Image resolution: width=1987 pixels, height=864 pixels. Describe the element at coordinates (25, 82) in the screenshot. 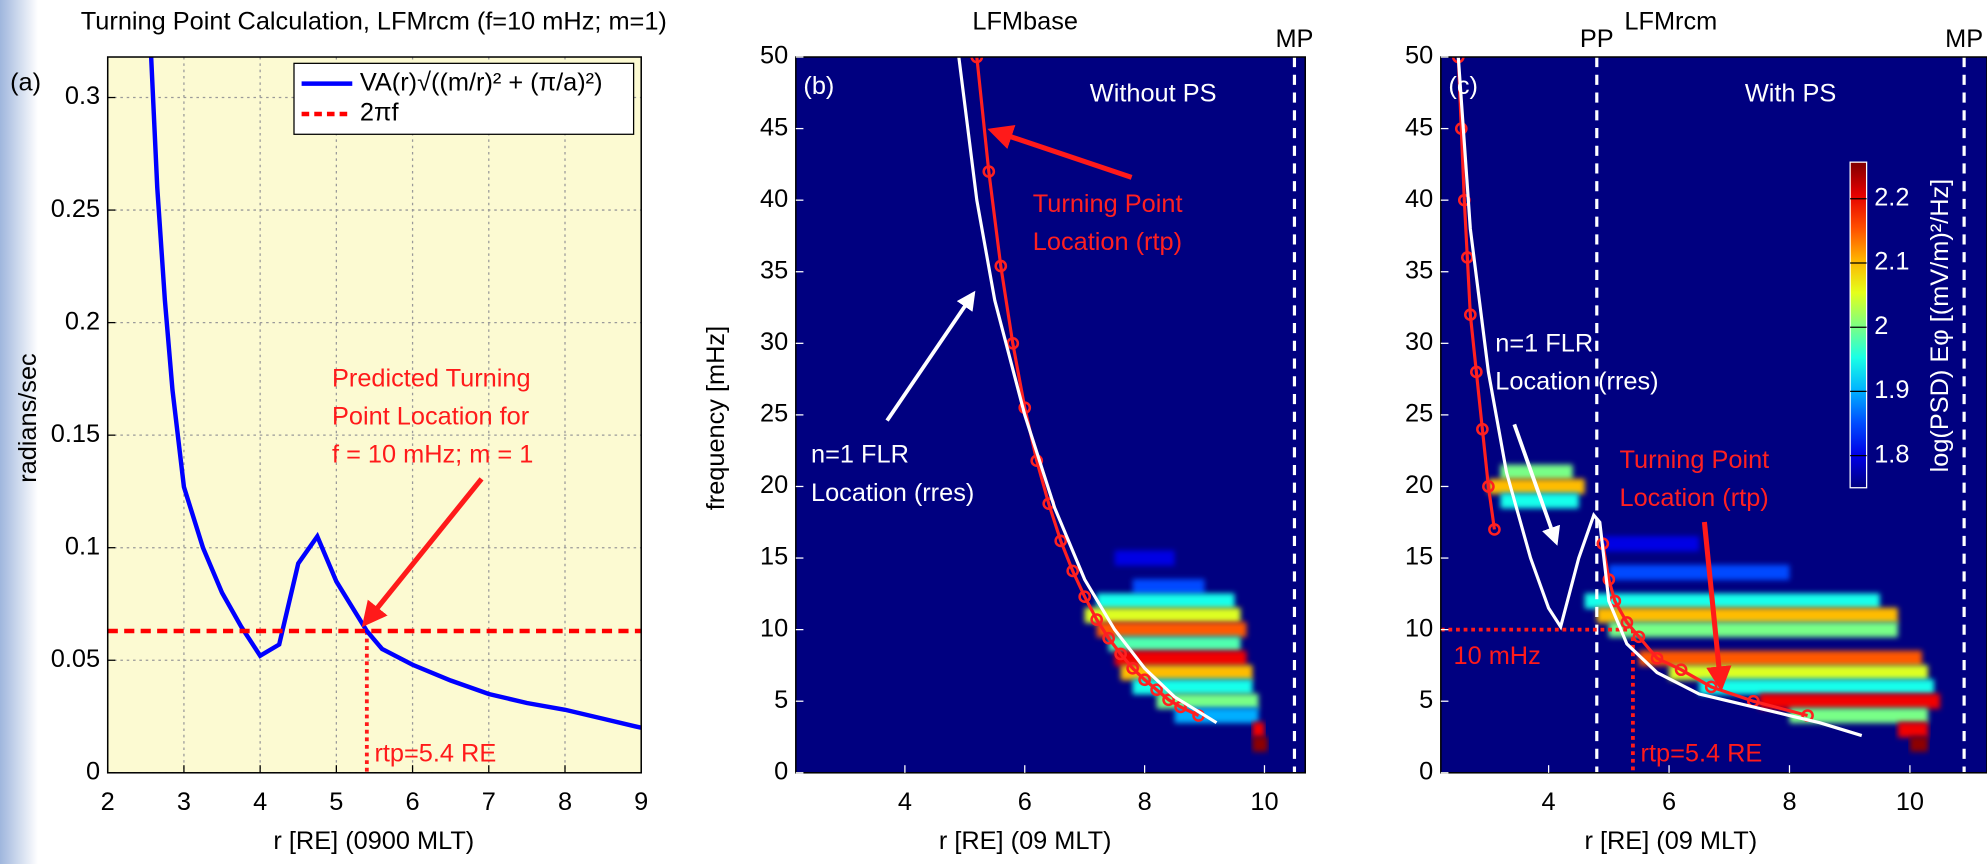

I see `panel-label: (a)` at that location.